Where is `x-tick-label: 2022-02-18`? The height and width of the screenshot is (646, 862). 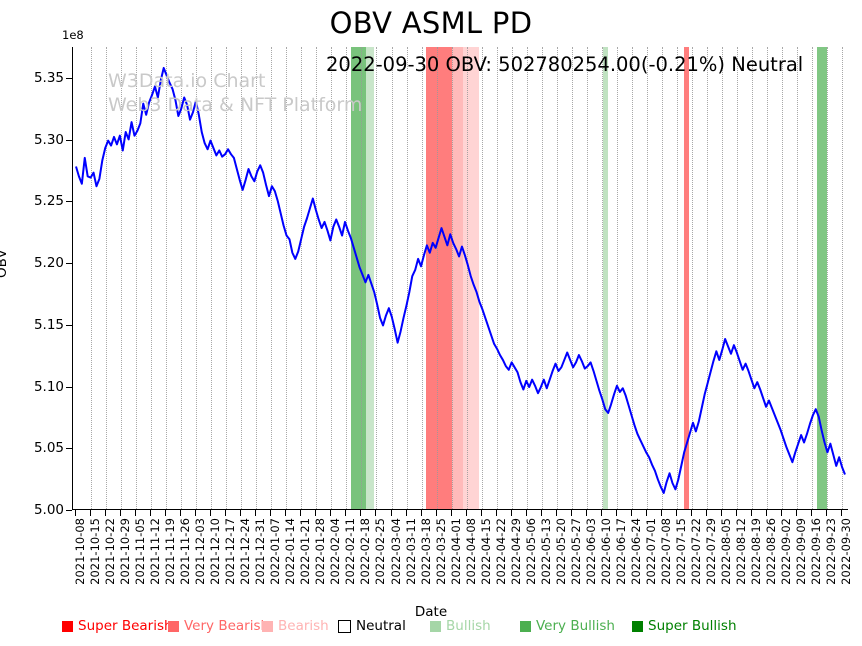
x-tick-label: 2022-02-18 is located at coordinates (365, 551).